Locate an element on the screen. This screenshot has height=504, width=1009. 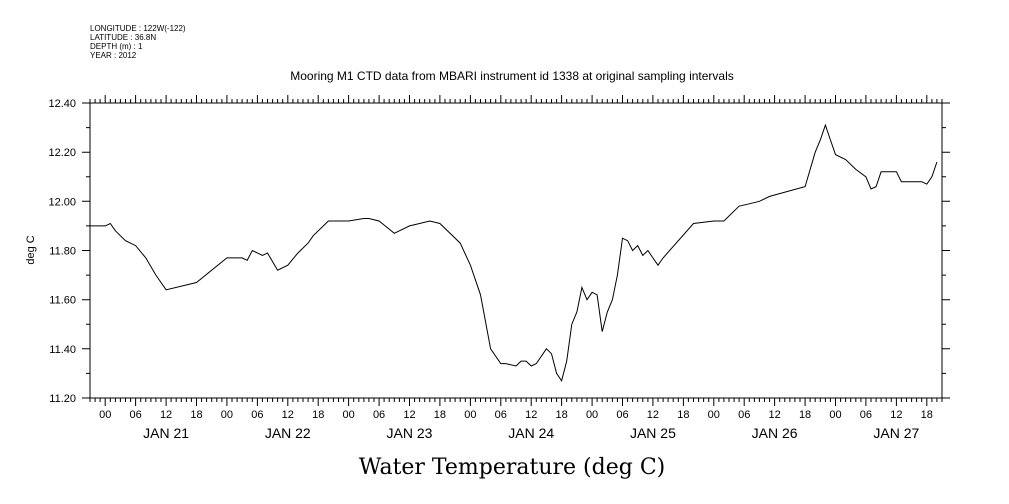
y-tick-label: 11.80 is located at coordinates (62, 252).